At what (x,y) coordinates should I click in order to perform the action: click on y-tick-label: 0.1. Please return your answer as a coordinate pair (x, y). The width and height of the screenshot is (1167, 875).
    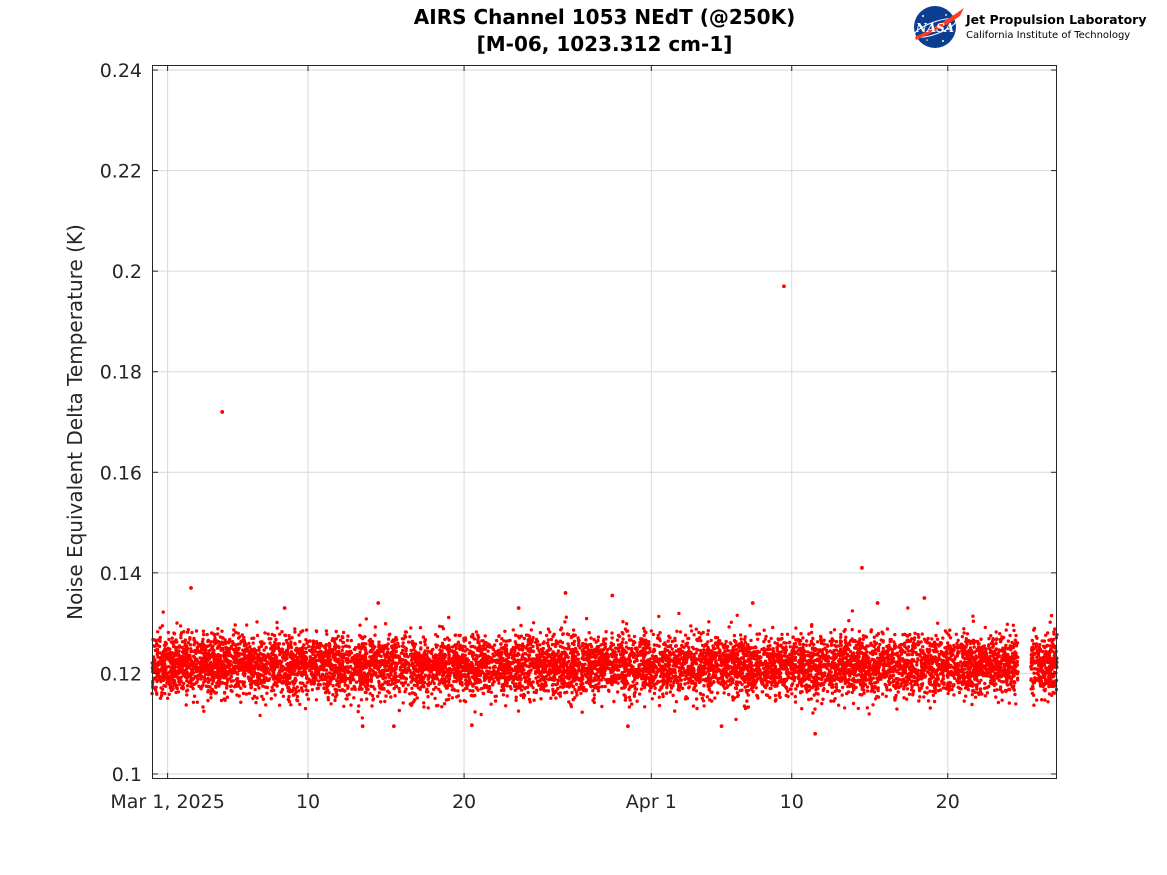
    Looking at the image, I should click on (127, 775).